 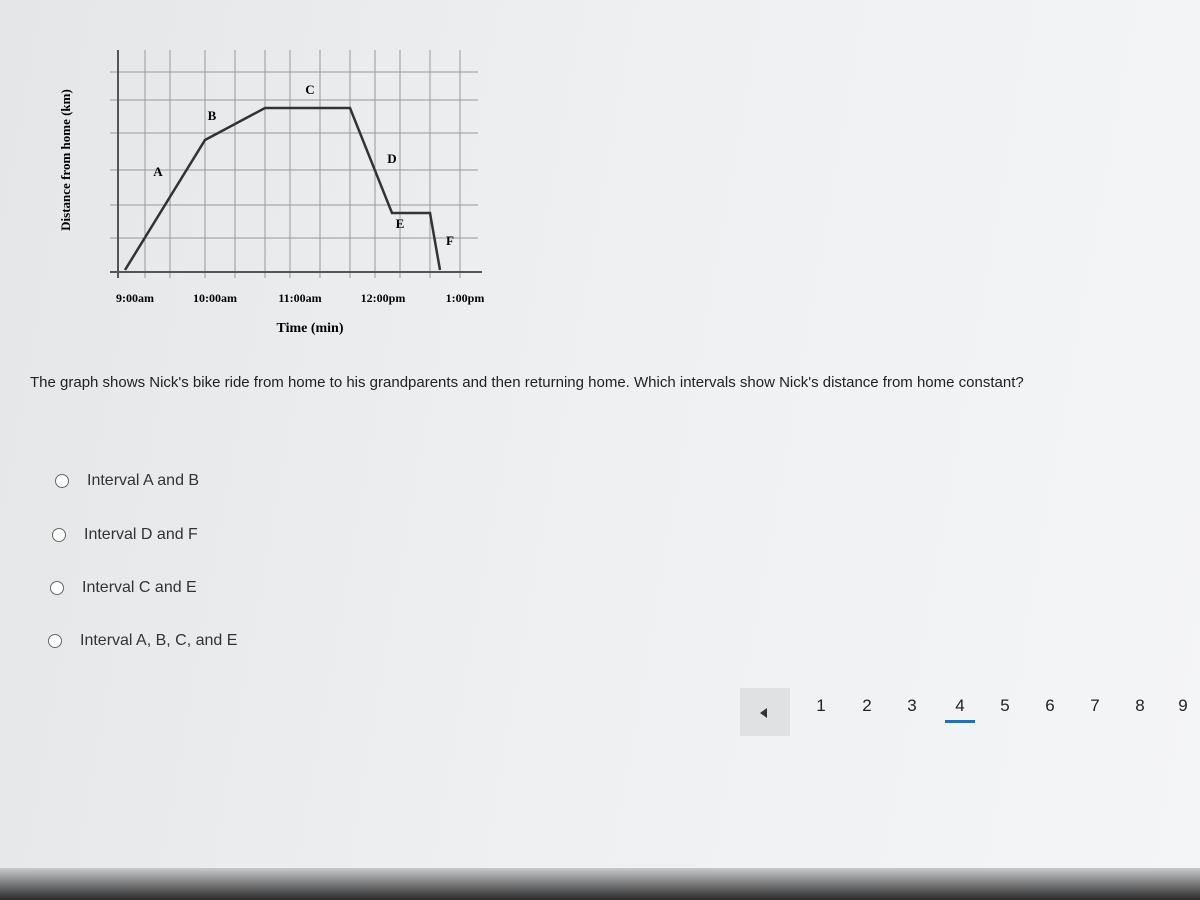 I want to click on answer-option: Interval A and B, so click(x=127, y=481).